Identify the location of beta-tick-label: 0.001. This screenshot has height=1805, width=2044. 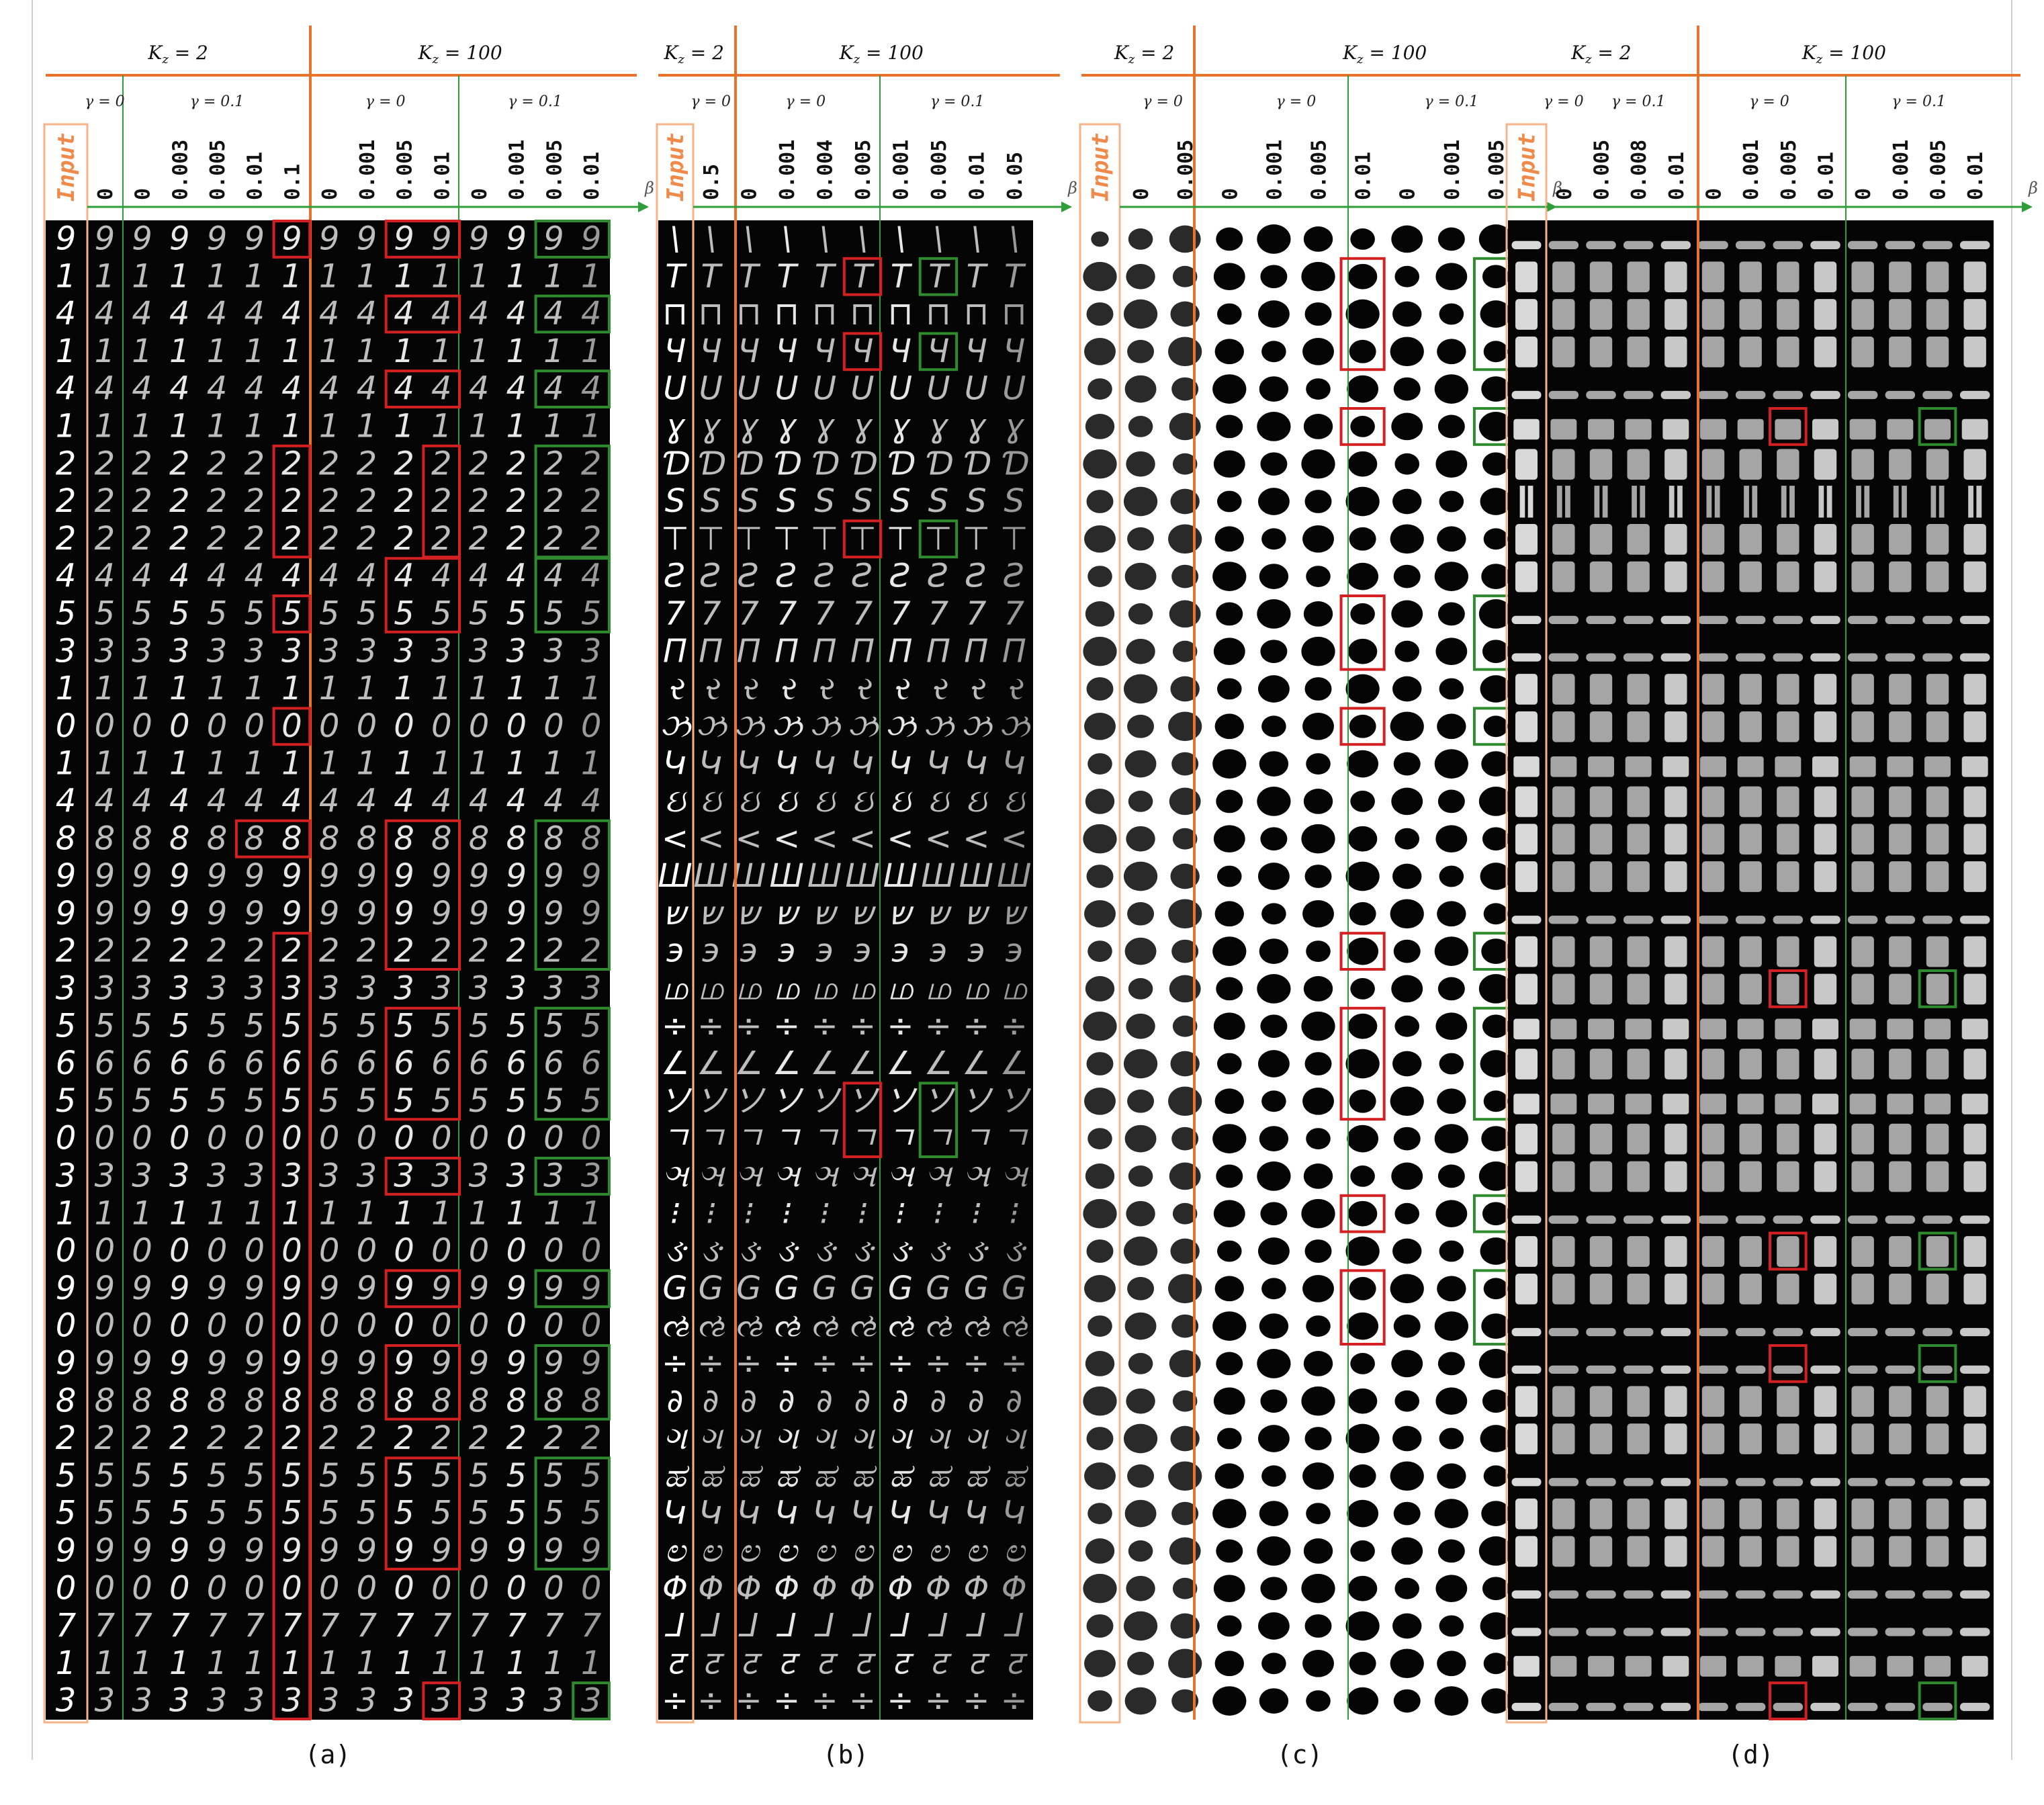
(1902, 170).